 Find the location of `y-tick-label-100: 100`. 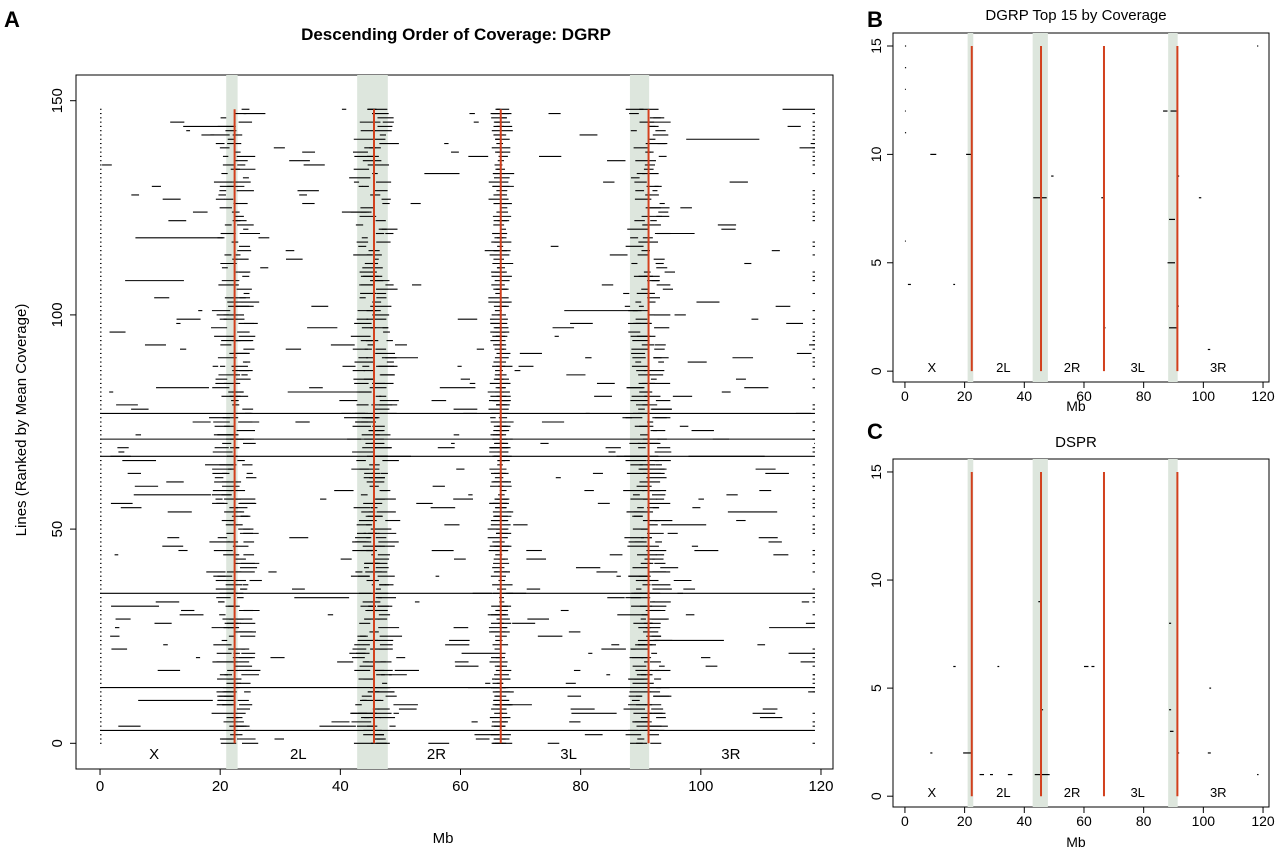

y-tick-label-100: 100 is located at coordinates (57, 314).